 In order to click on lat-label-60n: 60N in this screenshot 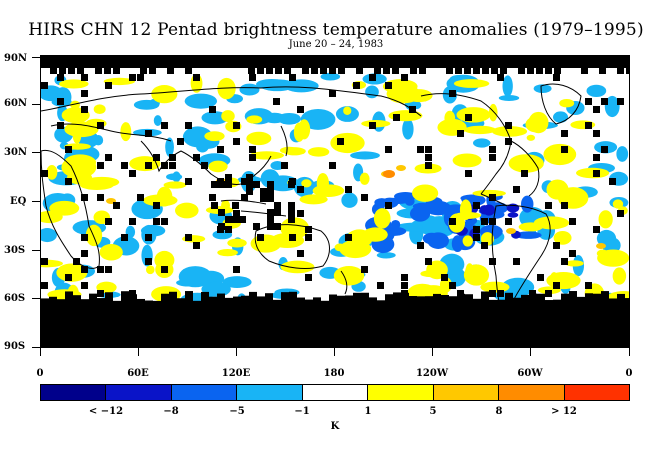, I will do `click(16, 103)`.